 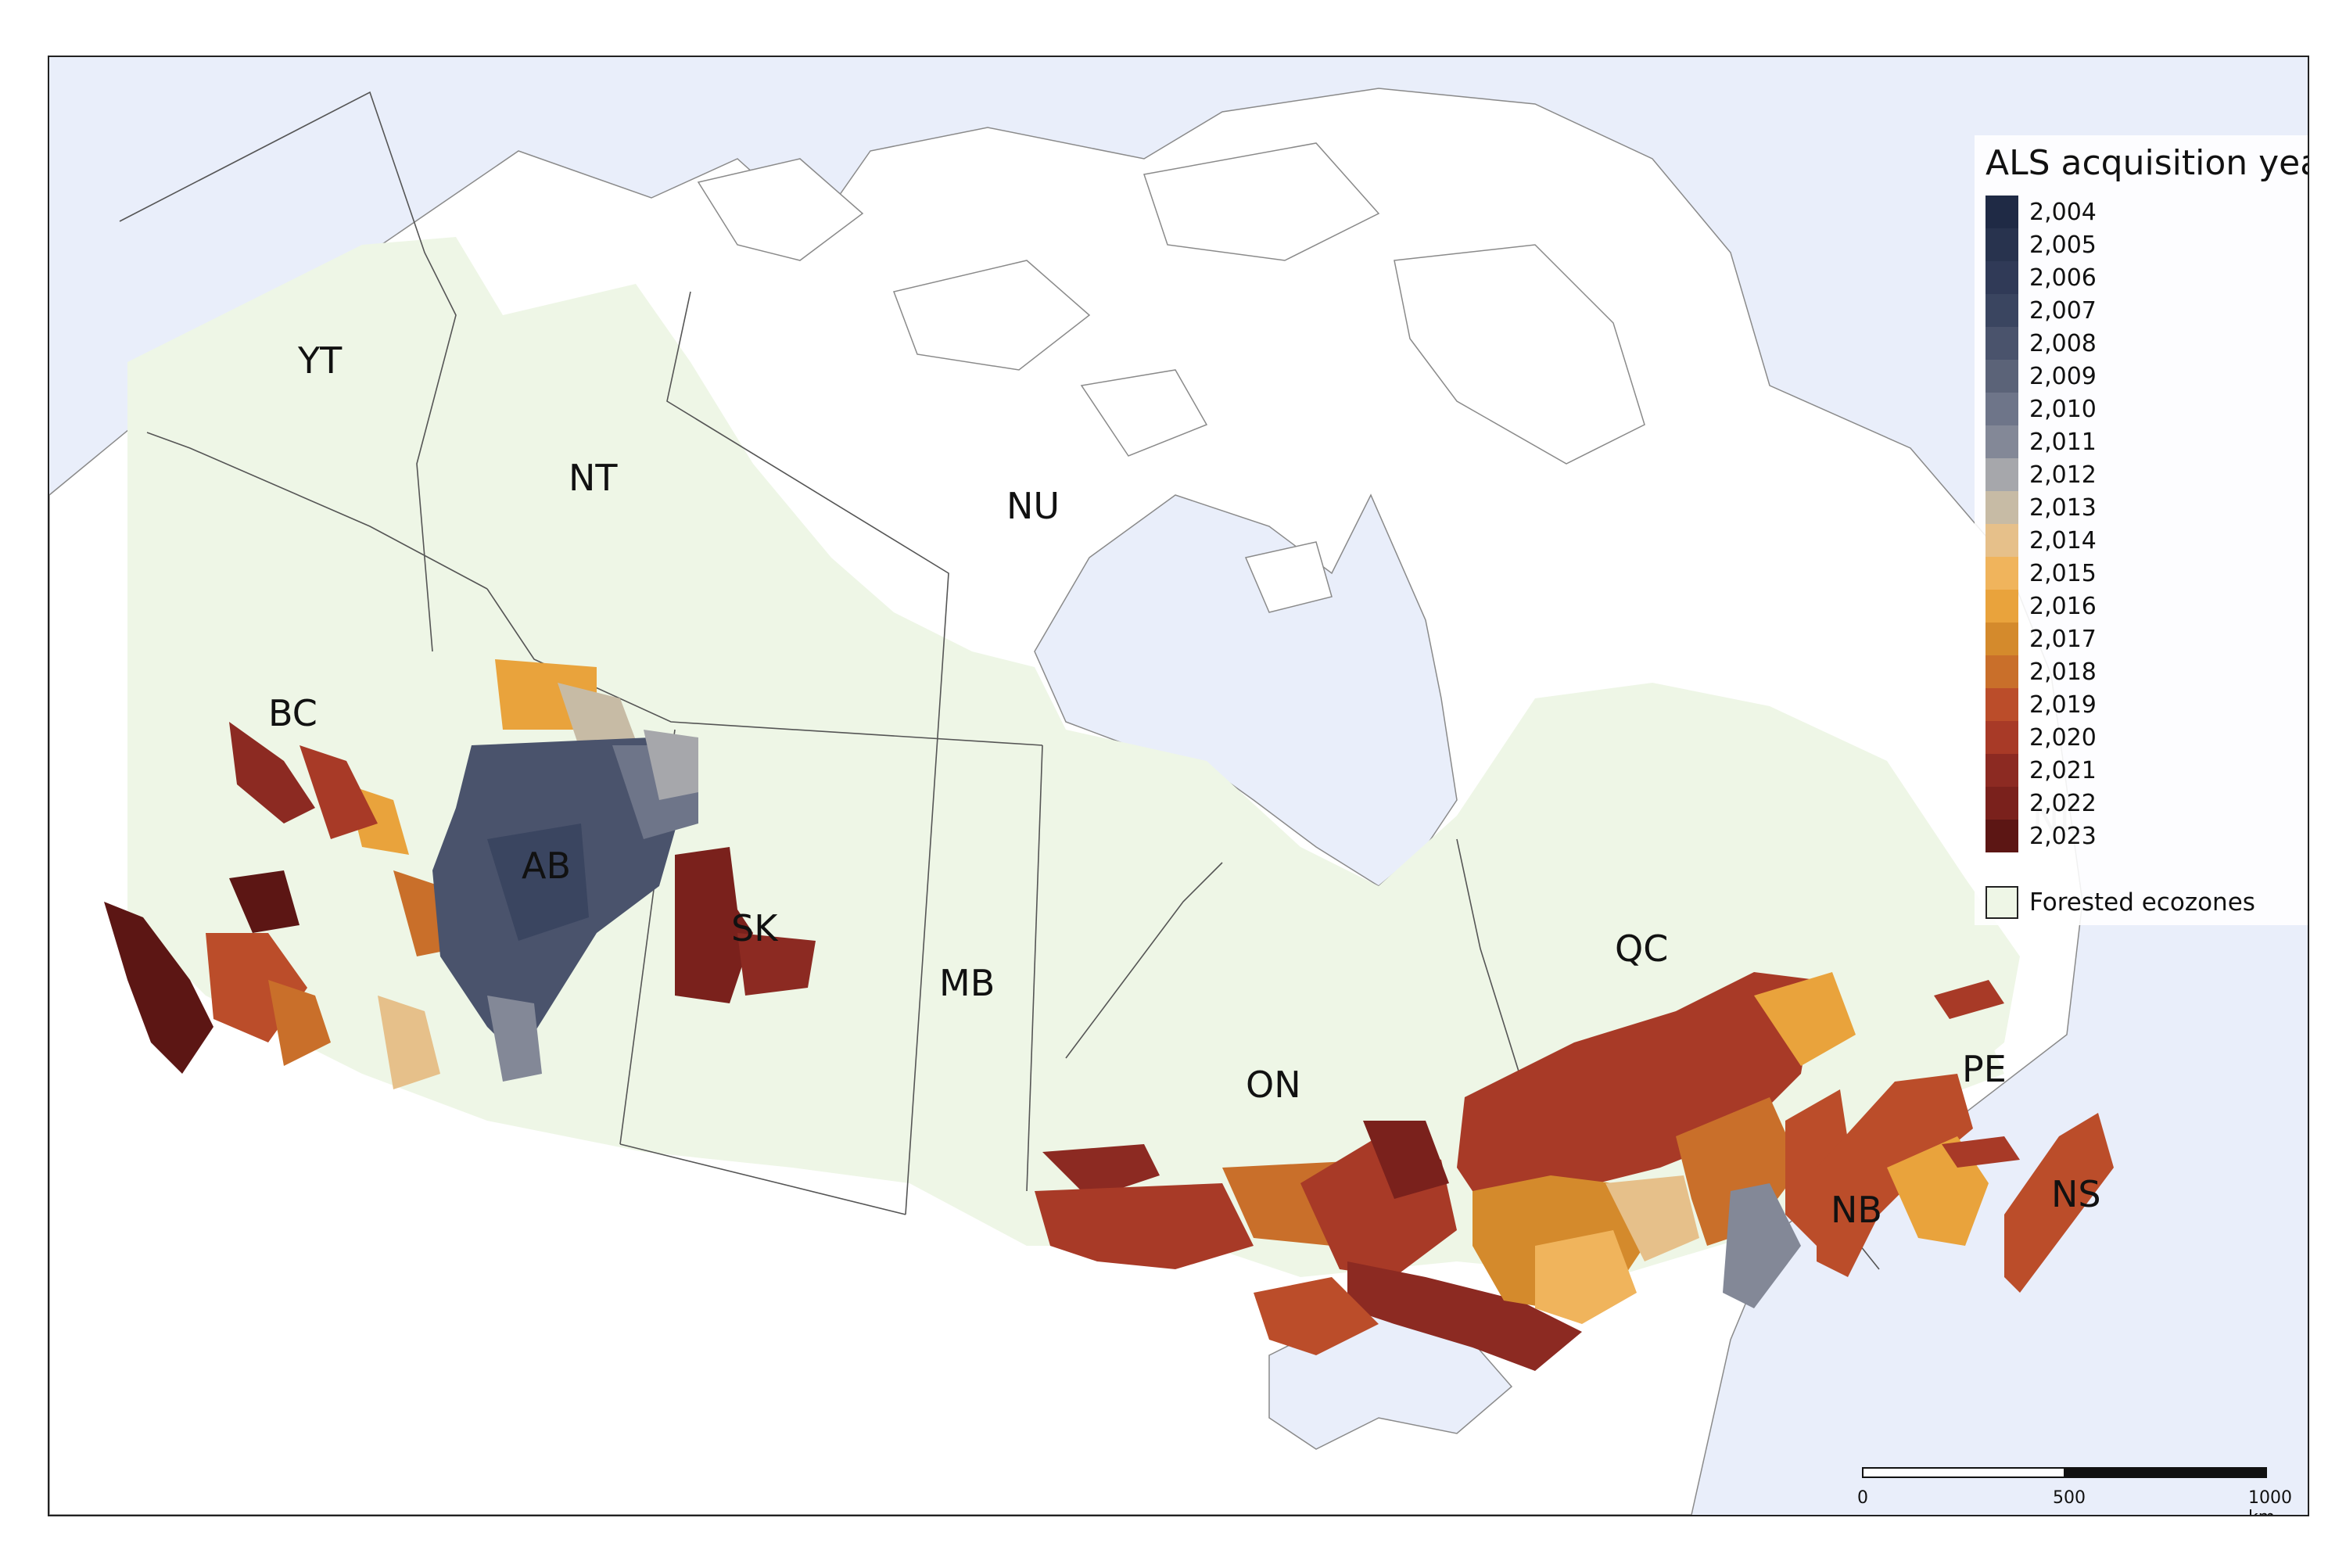 I want to click on legend-year-item: 2,014, so click(x=2041, y=540).